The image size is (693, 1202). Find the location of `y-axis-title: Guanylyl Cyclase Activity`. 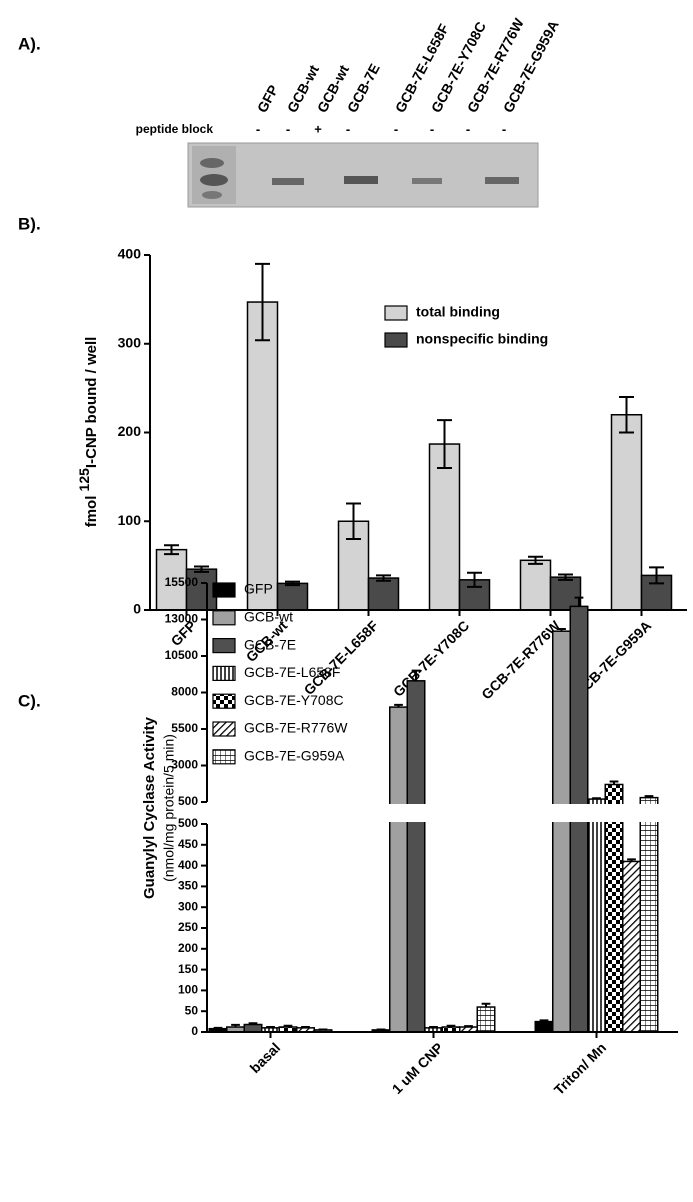

y-axis-title: Guanylyl Cyclase Activity is located at coordinates (149, 807).